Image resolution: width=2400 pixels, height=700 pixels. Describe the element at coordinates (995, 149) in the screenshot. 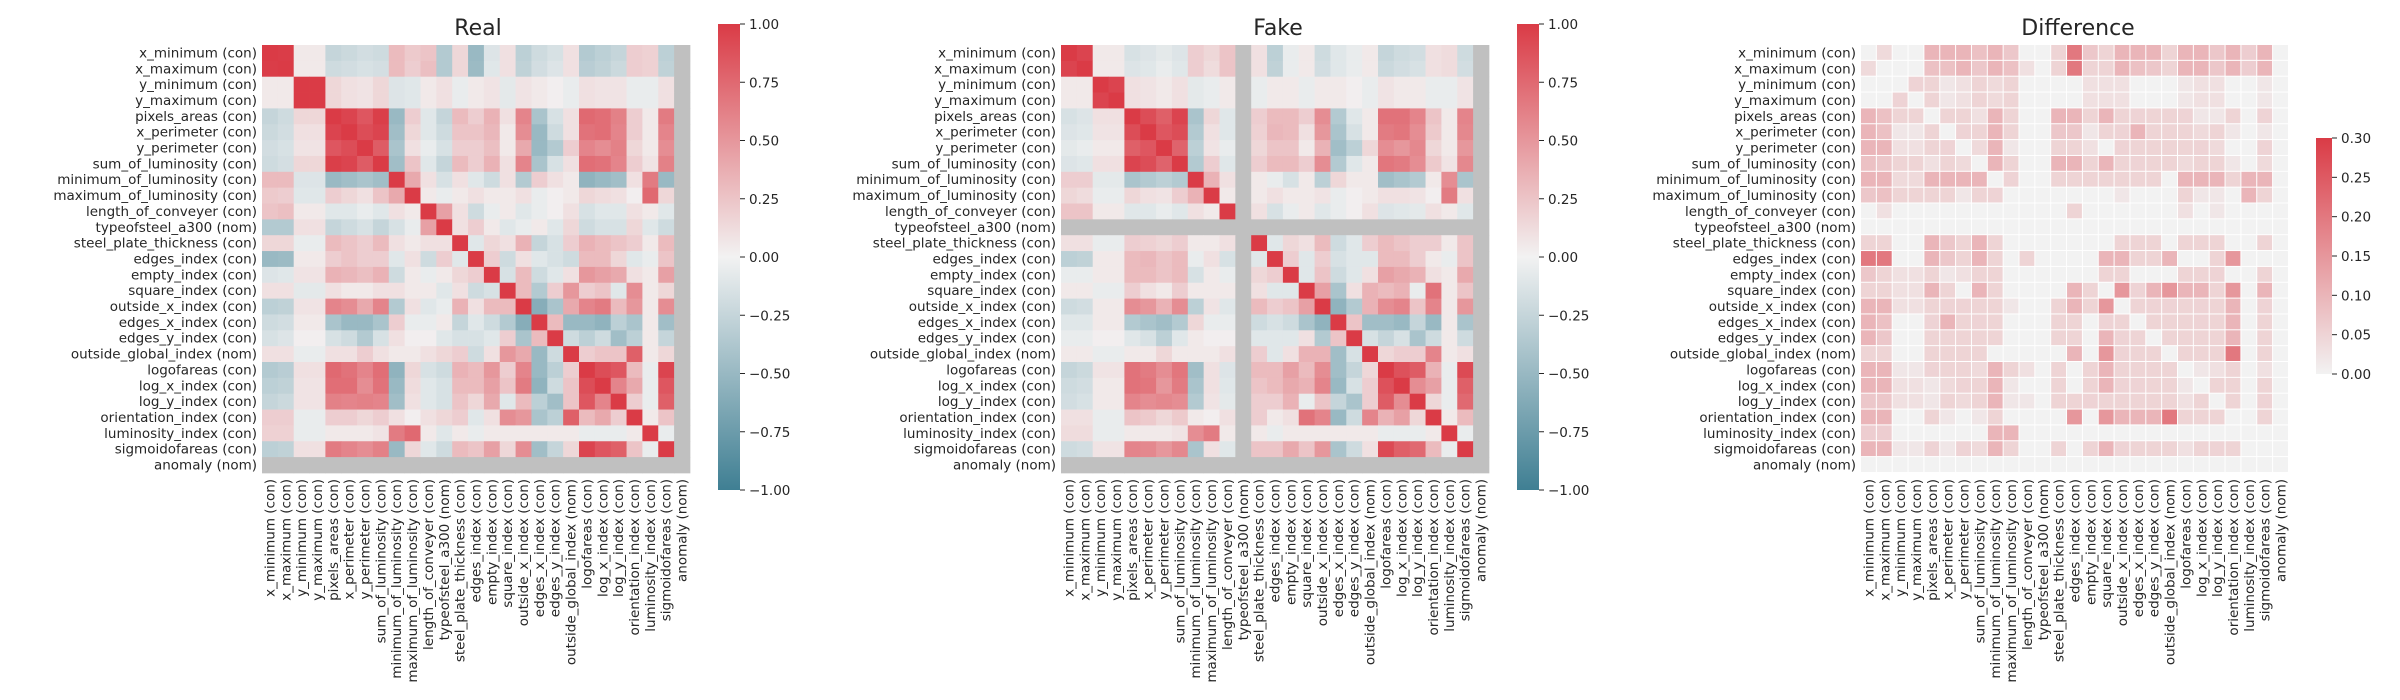

I see `y-tick-label: y_perimeter (con)` at that location.